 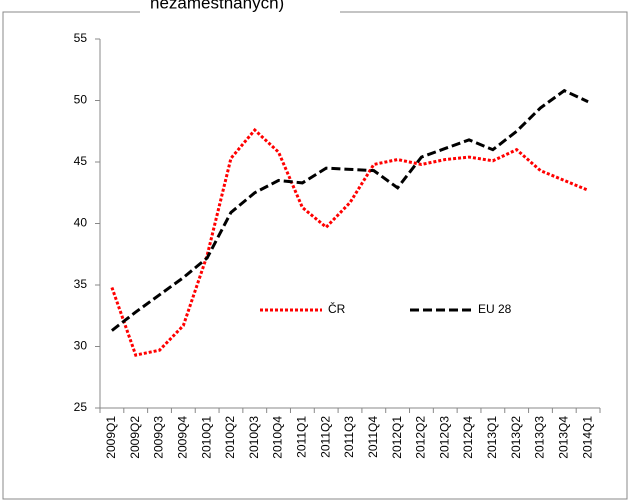 What do you see at coordinates (325, 437) in the screenshot?
I see `x-tick-label: 2011Q2` at bounding box center [325, 437].